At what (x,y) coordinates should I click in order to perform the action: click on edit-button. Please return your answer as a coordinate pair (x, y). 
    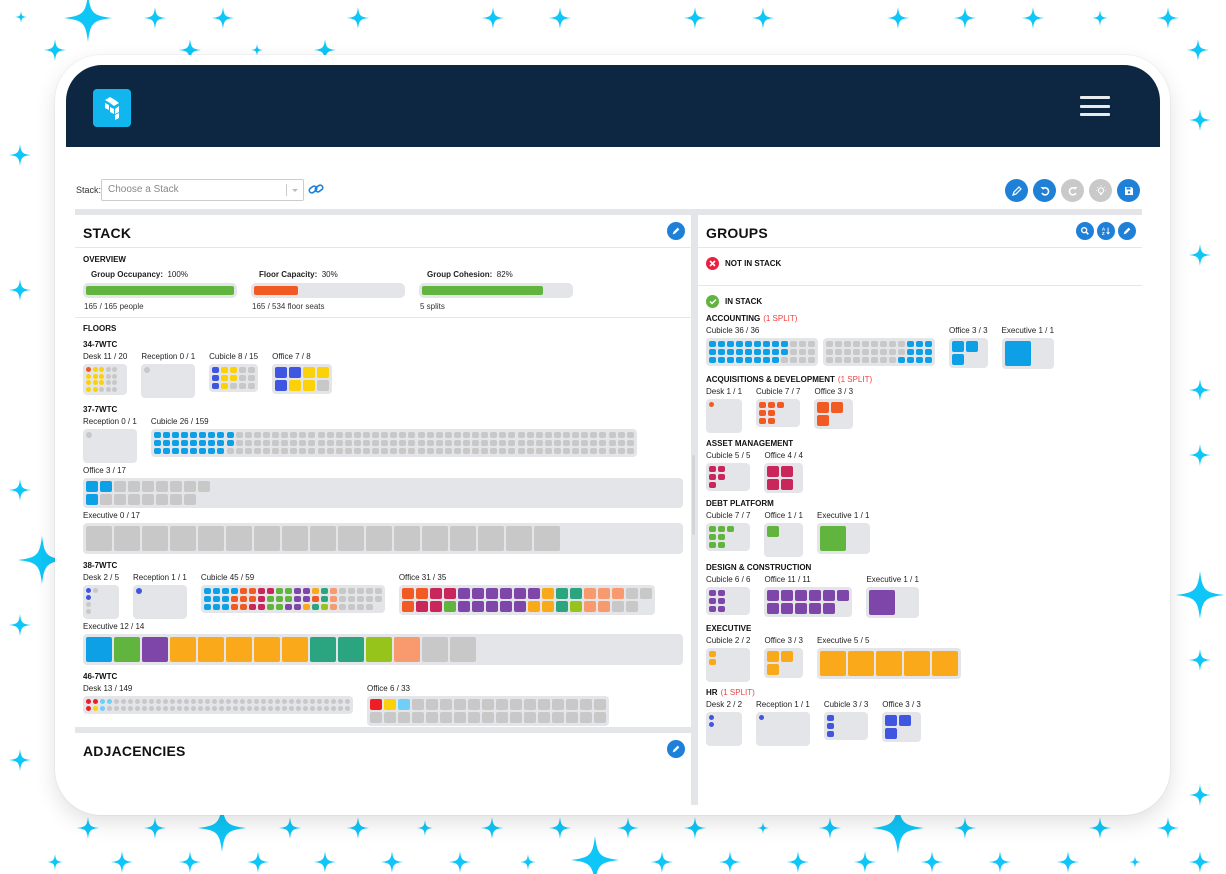
    Looking at the image, I should click on (1016, 190).